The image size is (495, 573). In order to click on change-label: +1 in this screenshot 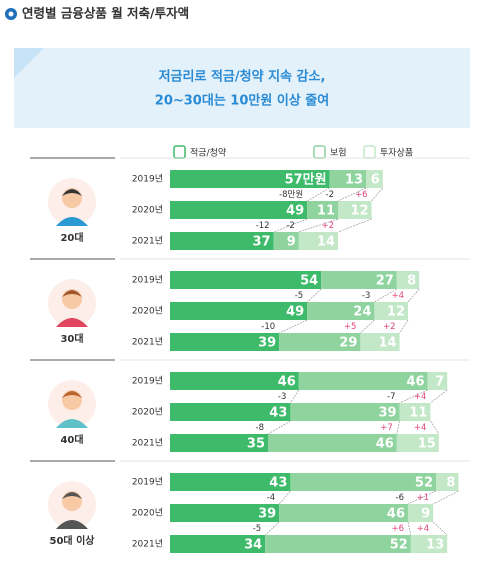, I will do `click(423, 498)`.